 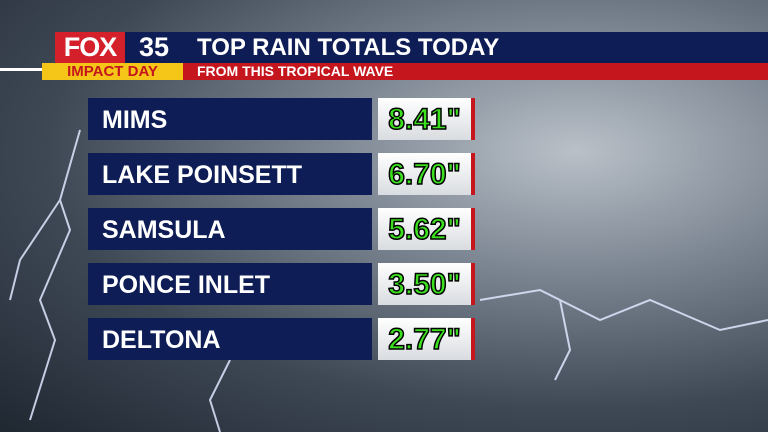 What do you see at coordinates (21, 69) in the screenshot?
I see `header-rule` at bounding box center [21, 69].